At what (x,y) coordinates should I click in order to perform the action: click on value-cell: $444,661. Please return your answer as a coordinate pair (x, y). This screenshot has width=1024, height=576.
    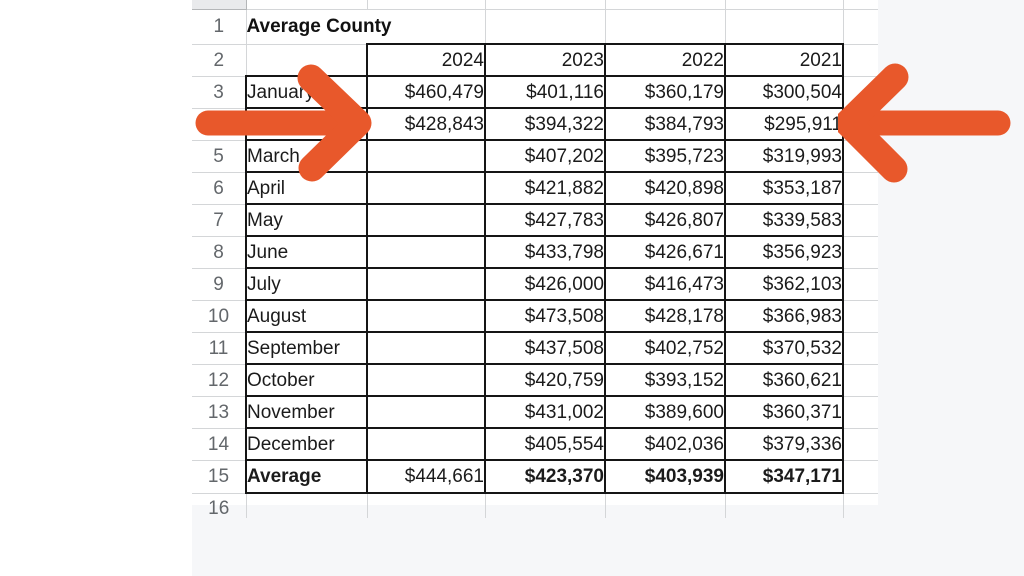
    Looking at the image, I should click on (426, 476).